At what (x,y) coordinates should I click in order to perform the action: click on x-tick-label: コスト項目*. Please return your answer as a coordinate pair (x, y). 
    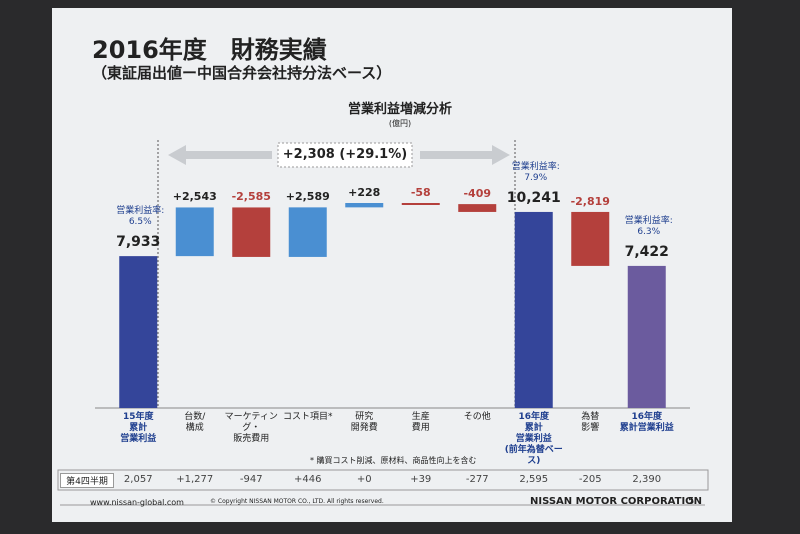
    Looking at the image, I should click on (307, 417).